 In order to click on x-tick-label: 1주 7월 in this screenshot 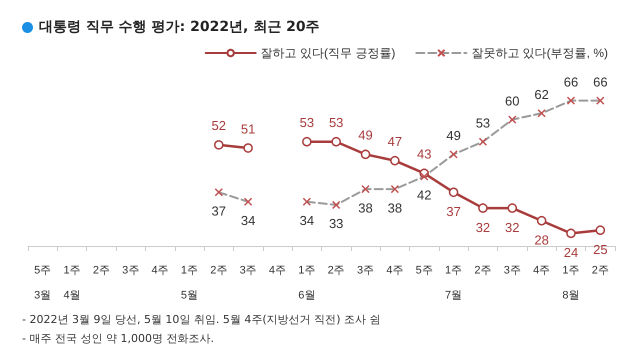, I will do `click(453, 283)`.